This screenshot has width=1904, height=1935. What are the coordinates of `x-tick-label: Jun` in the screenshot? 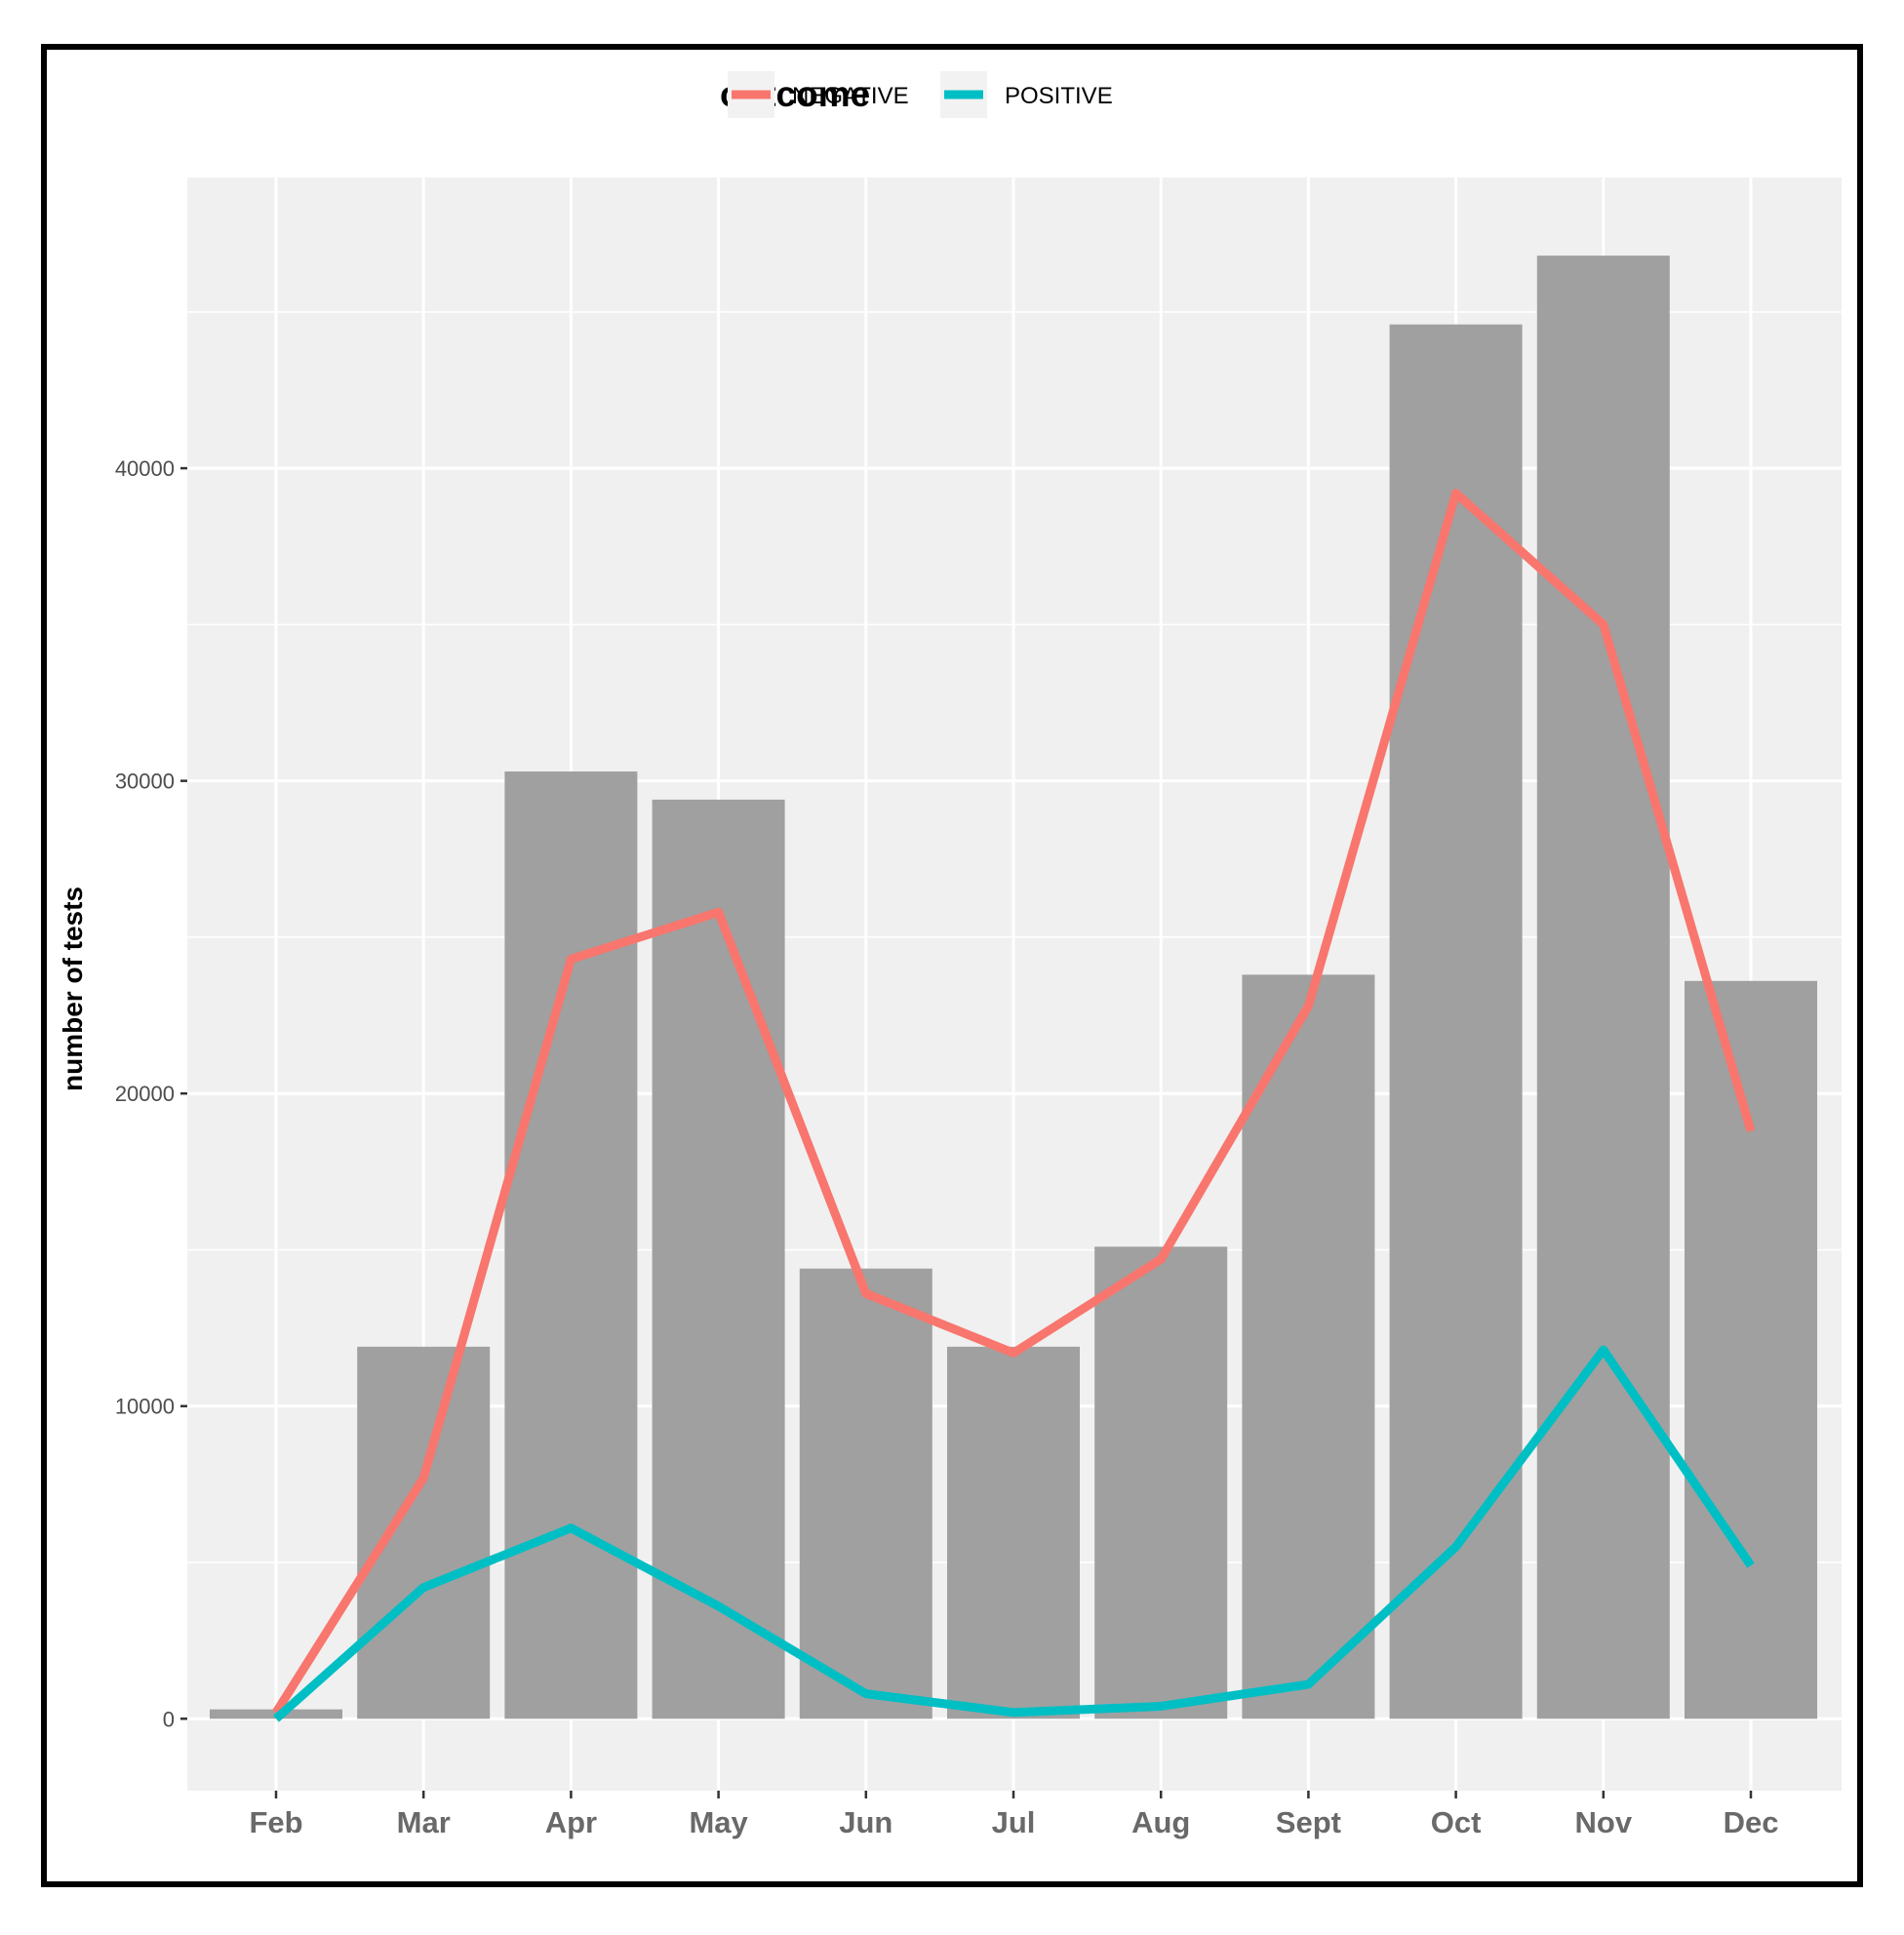 It's located at (865, 1822).